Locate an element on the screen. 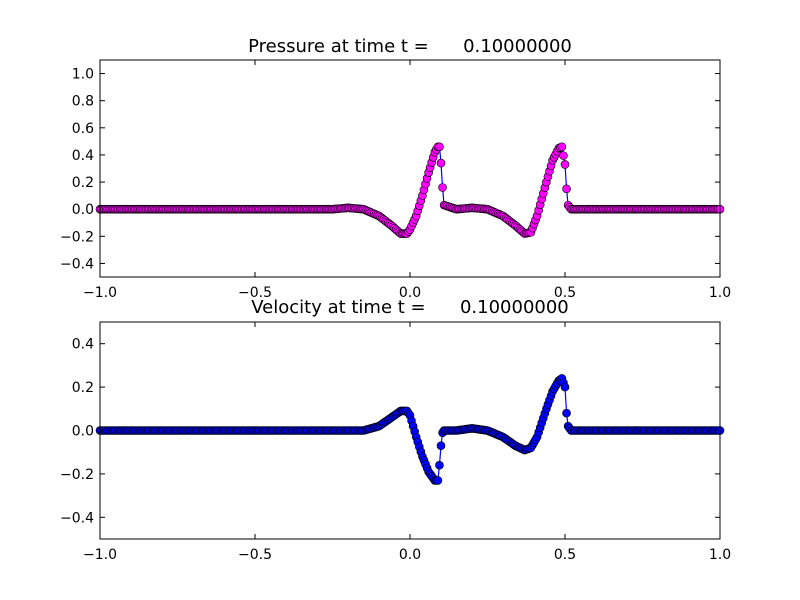 This screenshot has width=800, height=600. pressure-y-tick-label: 0.6 is located at coordinates (83, 129).